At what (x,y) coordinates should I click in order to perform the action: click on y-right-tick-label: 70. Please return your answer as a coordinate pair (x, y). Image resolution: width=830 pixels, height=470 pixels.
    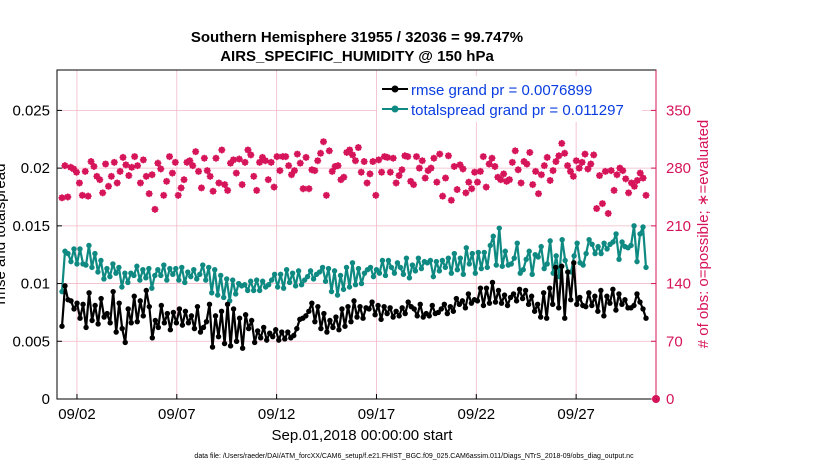
    Looking at the image, I should click on (674, 341).